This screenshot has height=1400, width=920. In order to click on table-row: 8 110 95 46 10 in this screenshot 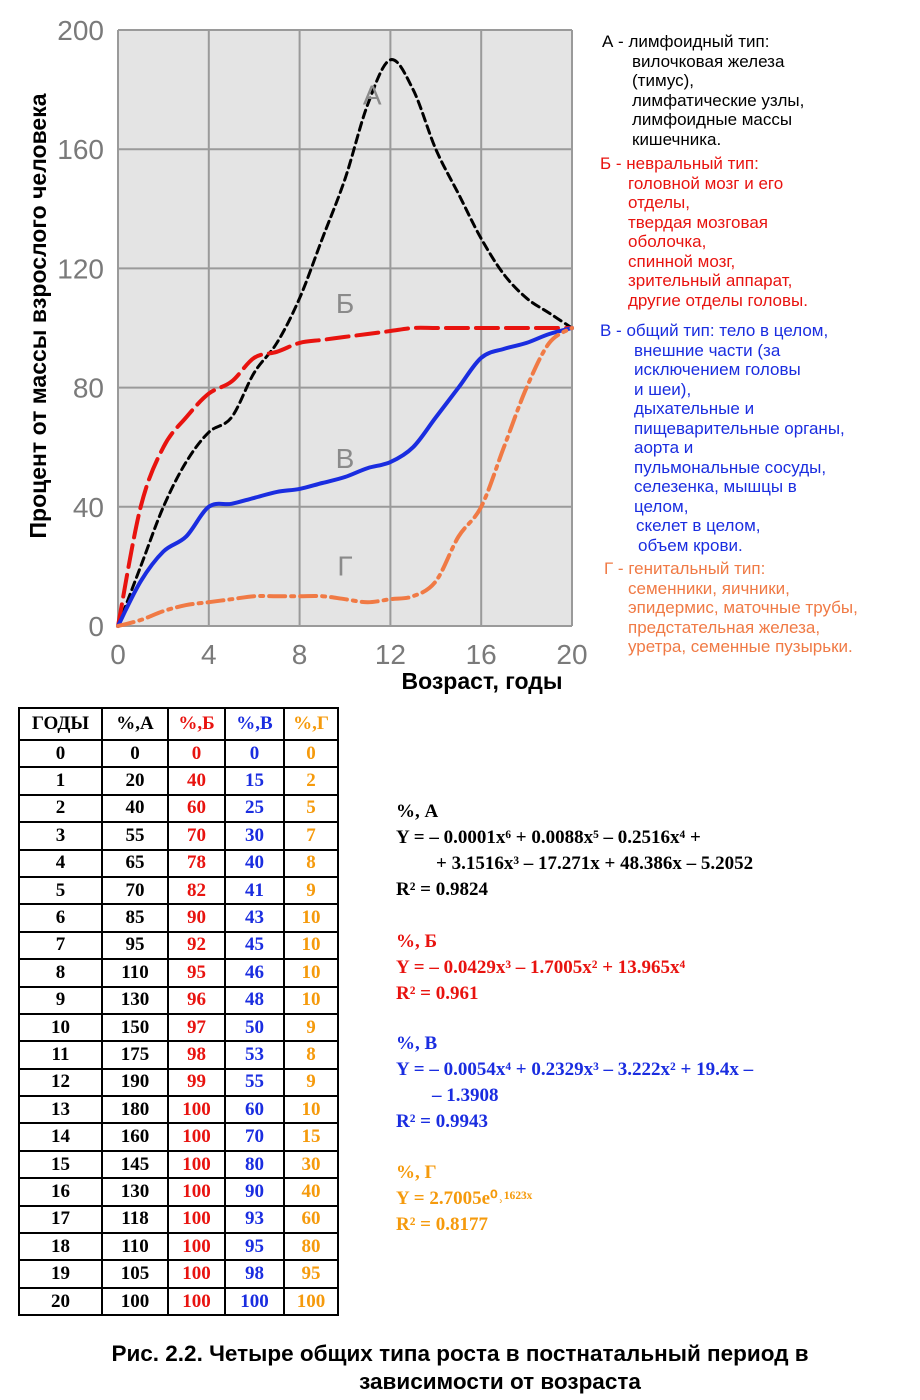, I will do `click(178, 973)`.